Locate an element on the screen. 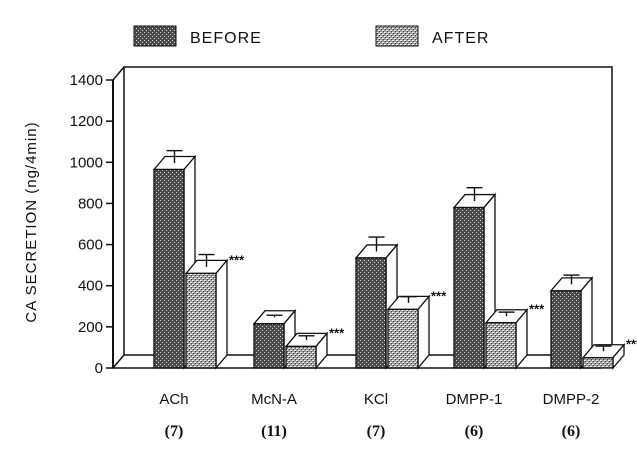 This screenshot has height=454, width=637. y-tick-label: 0 is located at coordinates (99, 368).